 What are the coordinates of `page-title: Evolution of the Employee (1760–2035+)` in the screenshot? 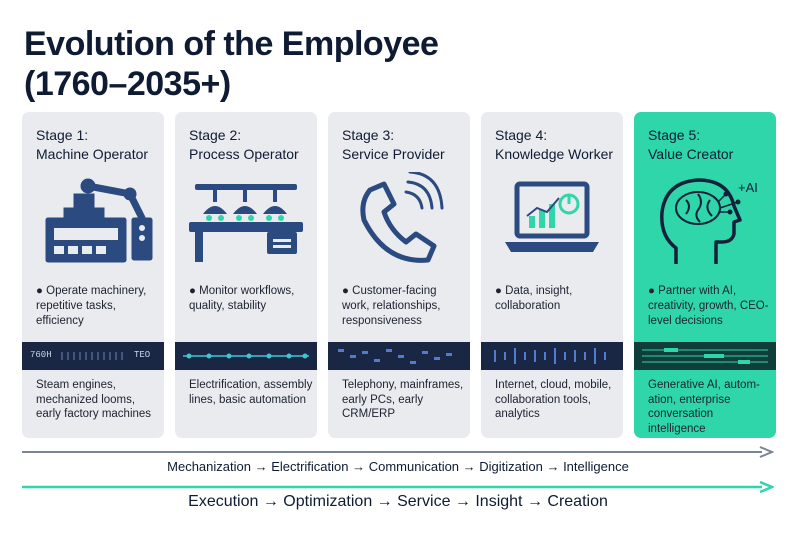 It's located at (231, 64).